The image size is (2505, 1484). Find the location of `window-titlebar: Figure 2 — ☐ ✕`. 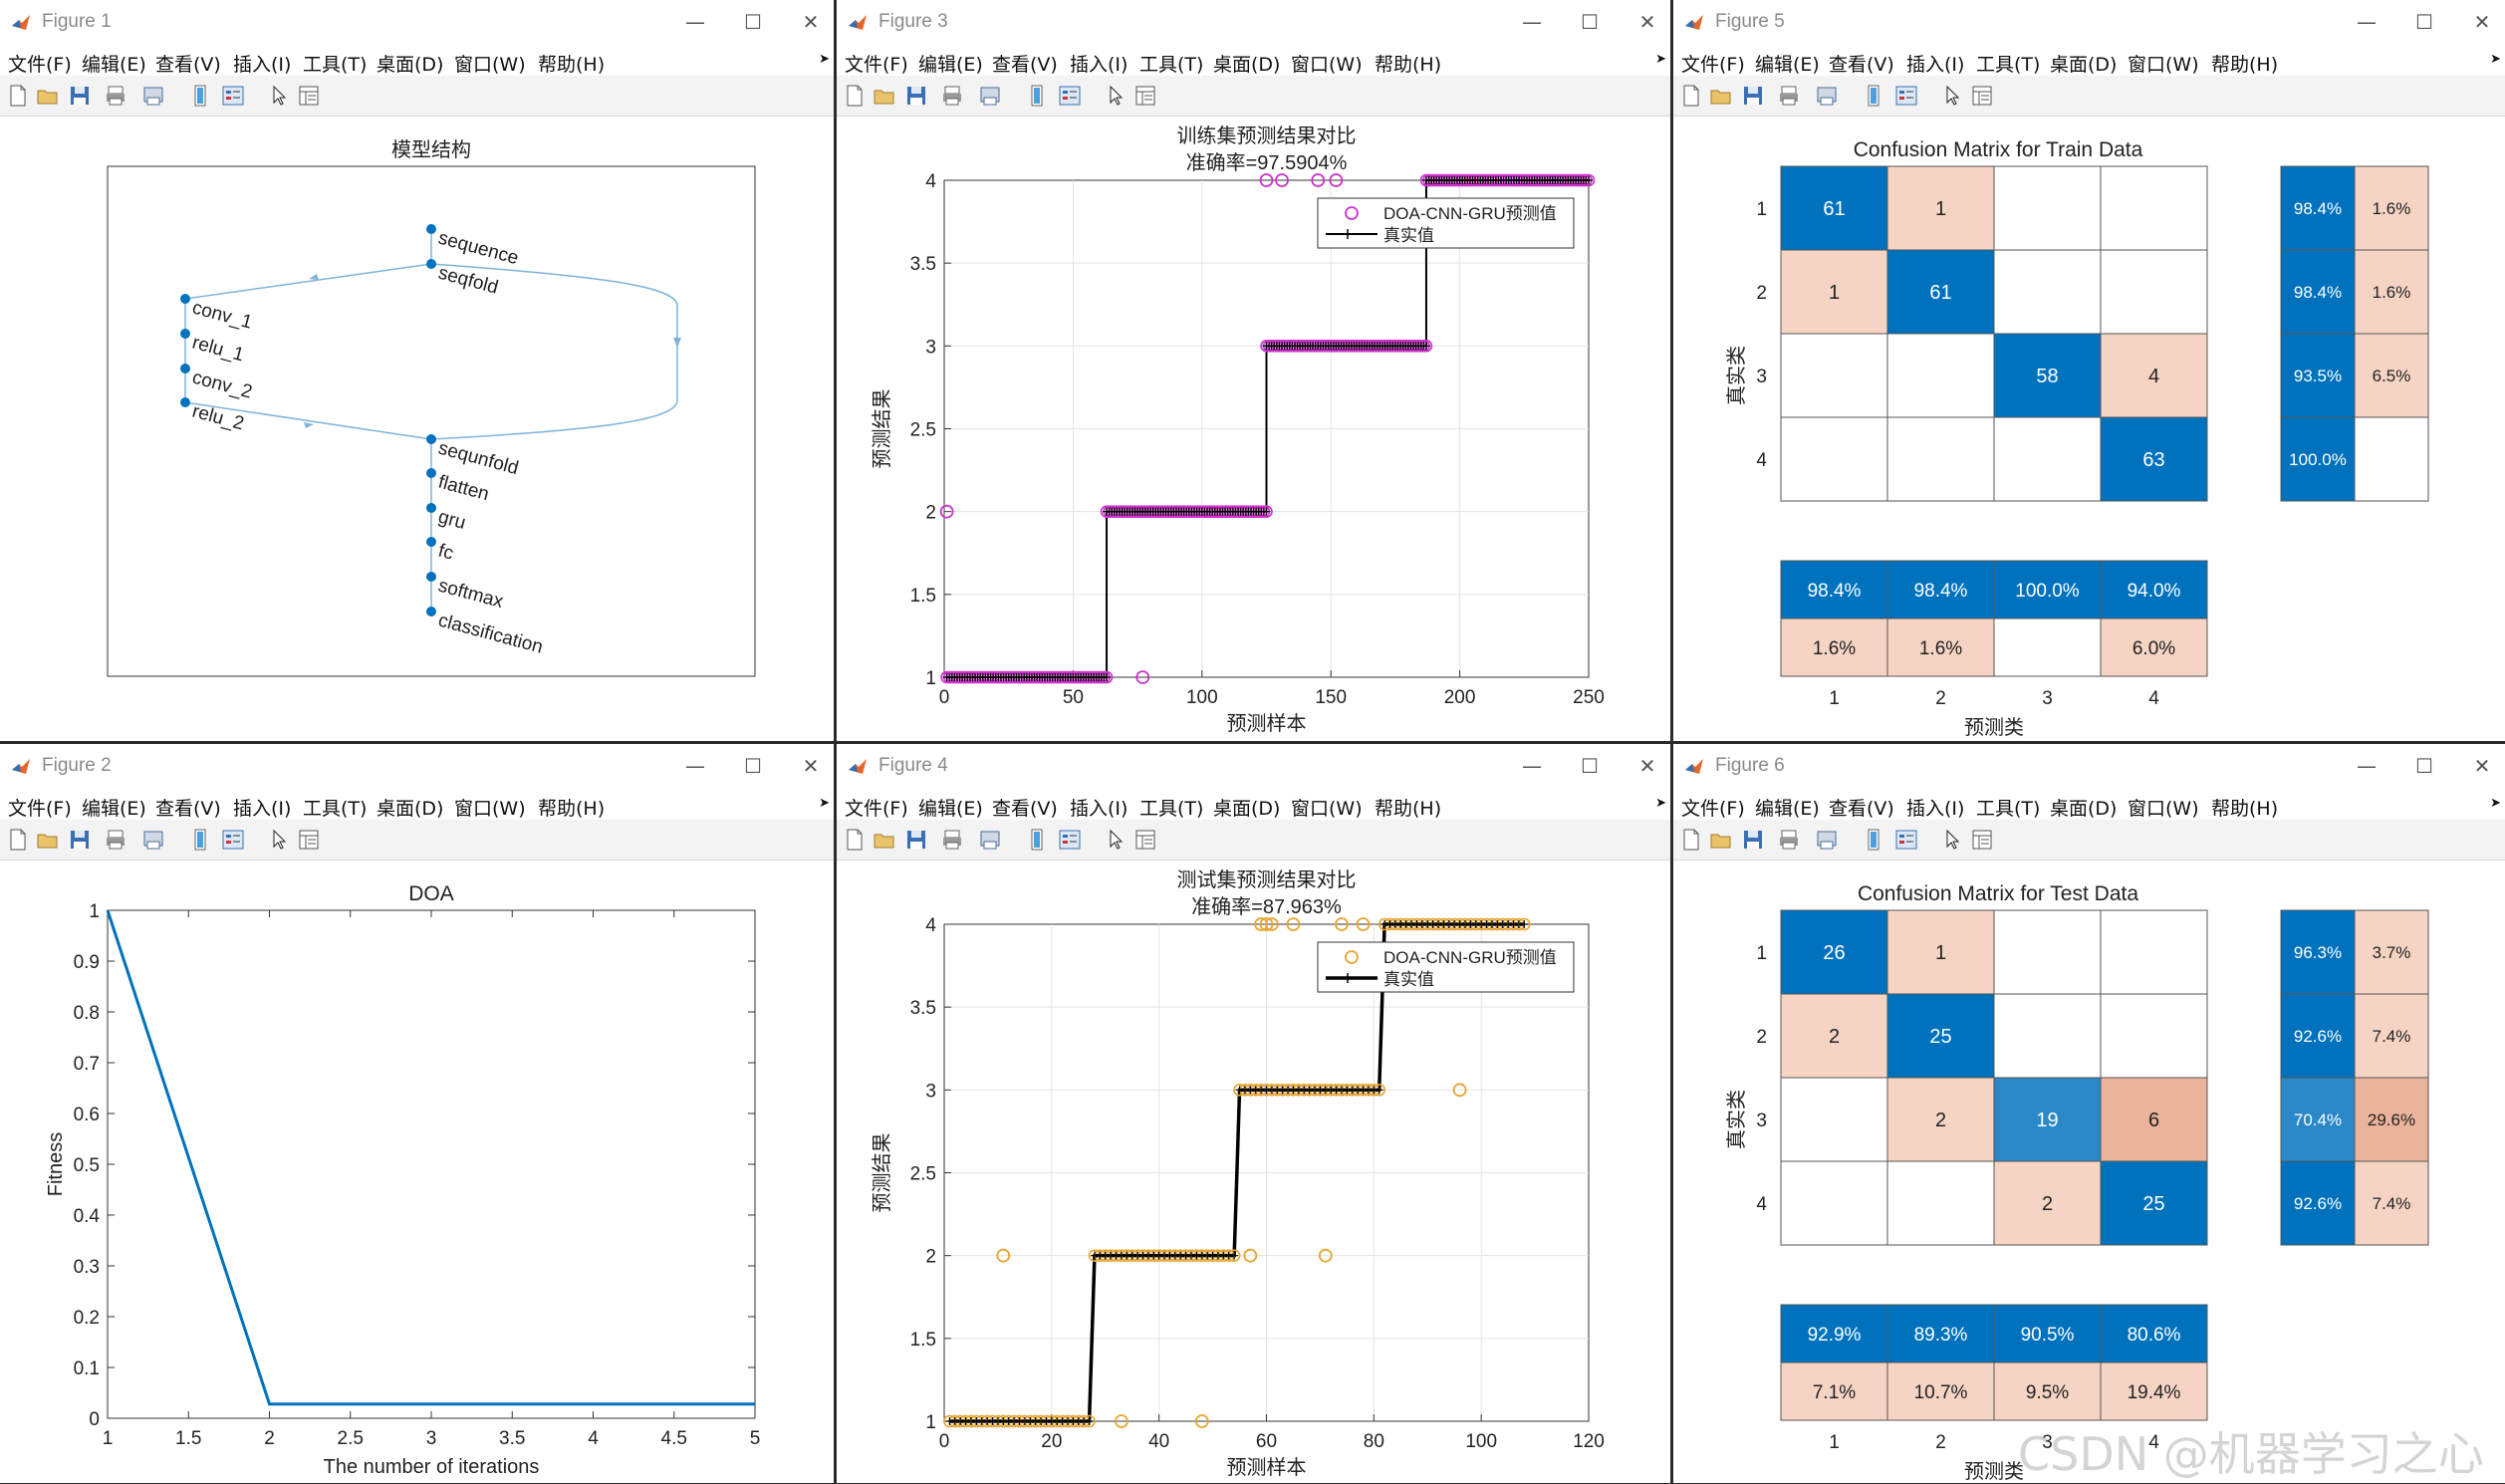

window-titlebar: Figure 2 — ☐ ✕ is located at coordinates (417, 767).